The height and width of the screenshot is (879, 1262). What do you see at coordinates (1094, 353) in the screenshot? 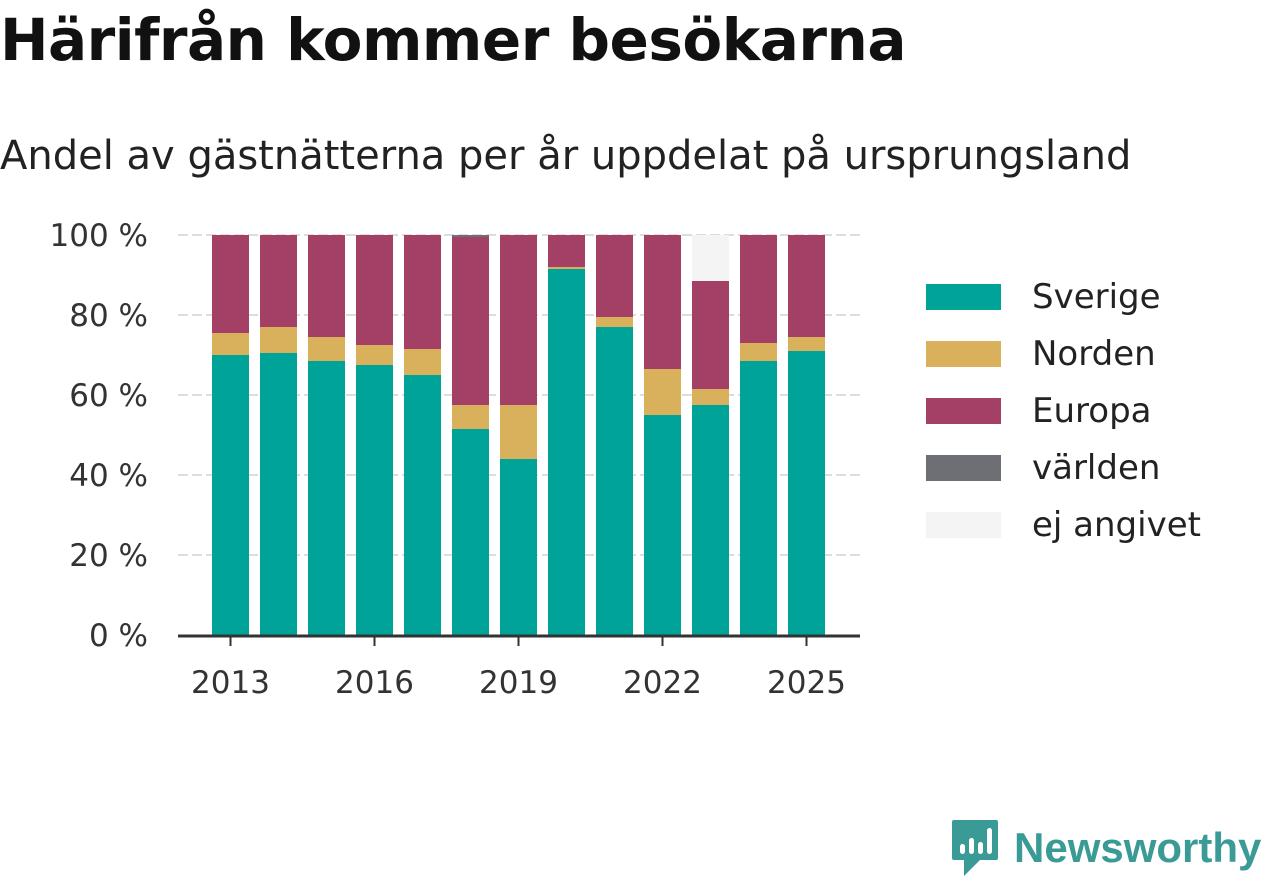
I see `legend-label: Norden` at bounding box center [1094, 353].